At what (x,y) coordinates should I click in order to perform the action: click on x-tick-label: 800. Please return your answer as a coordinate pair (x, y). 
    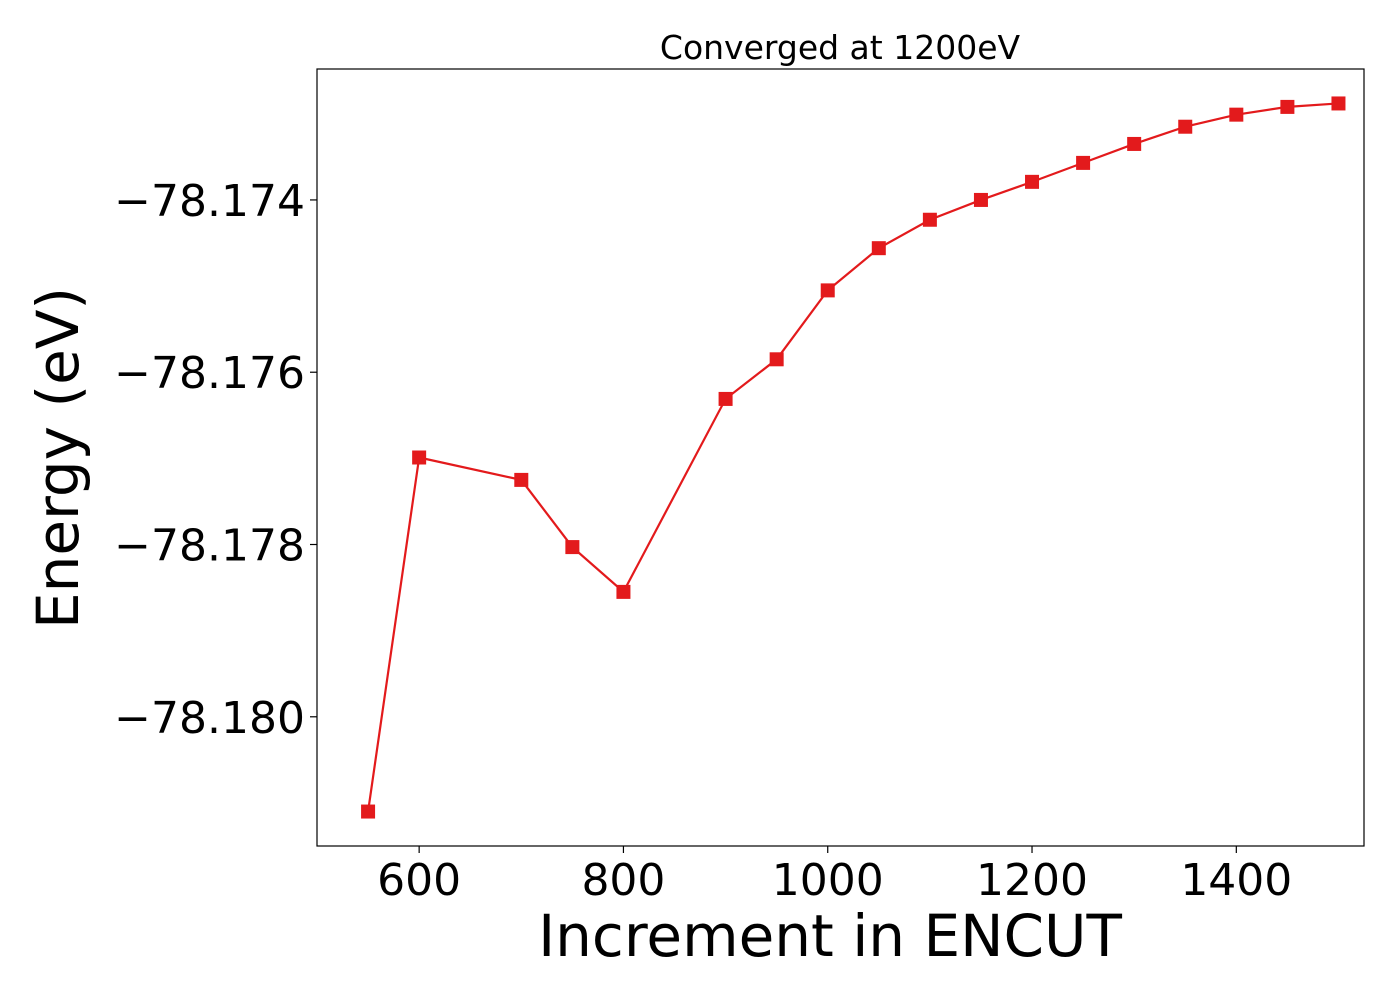
    Looking at the image, I should click on (623, 880).